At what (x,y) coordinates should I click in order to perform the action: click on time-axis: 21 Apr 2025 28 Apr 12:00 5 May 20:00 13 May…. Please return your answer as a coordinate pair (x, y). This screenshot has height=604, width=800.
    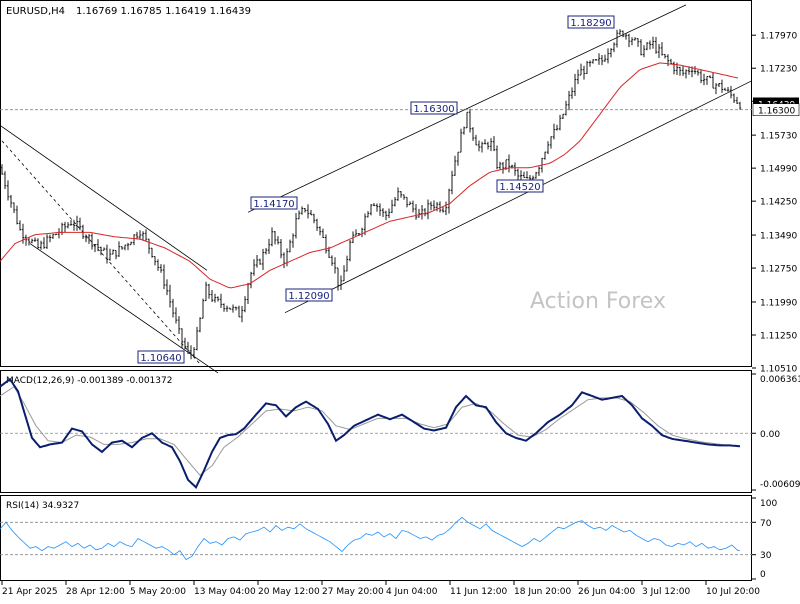
    Looking at the image, I should click on (380, 589).